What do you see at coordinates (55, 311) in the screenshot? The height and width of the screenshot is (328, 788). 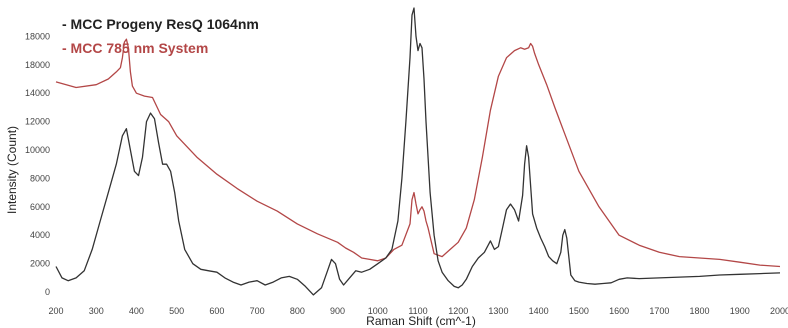 I see `x-tick-label: 200` at bounding box center [55, 311].